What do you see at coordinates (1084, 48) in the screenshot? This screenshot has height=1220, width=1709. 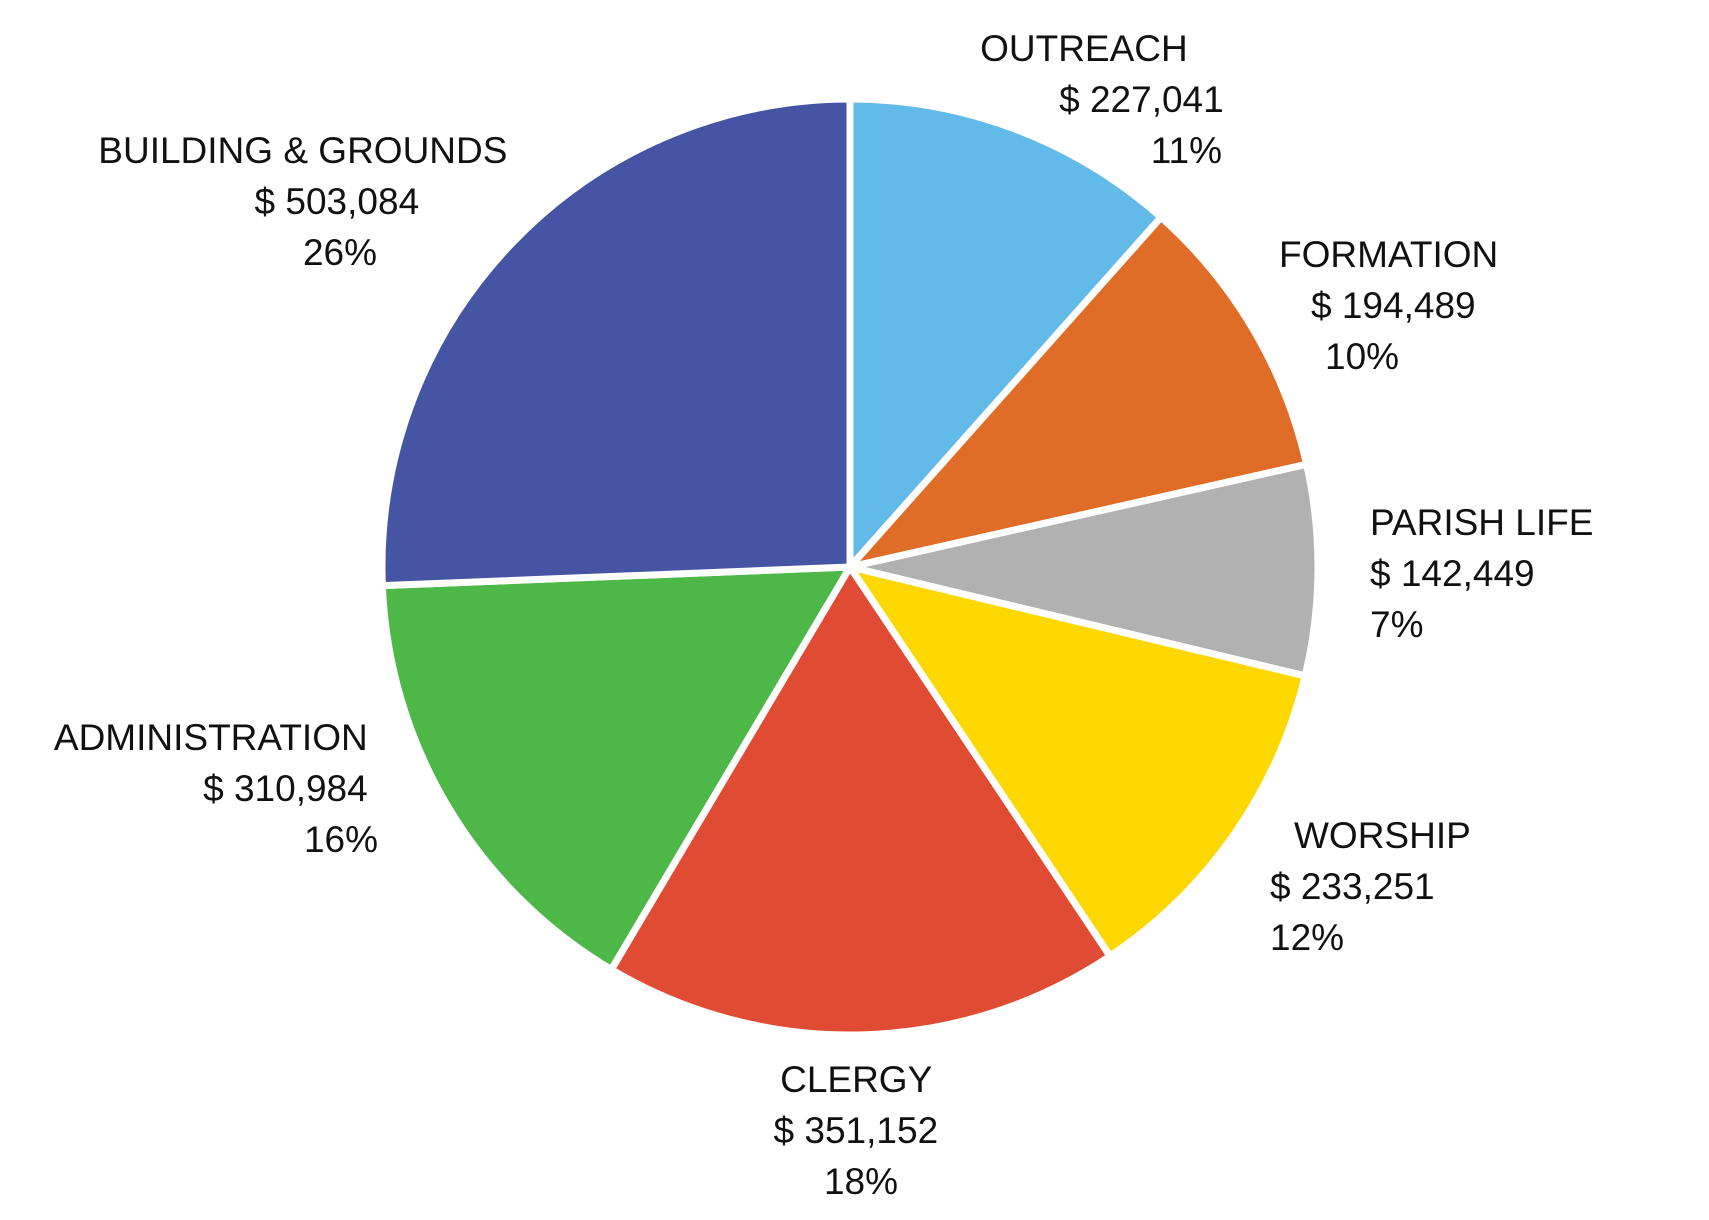 I see `label-outreach-name: OUTREACH` at bounding box center [1084, 48].